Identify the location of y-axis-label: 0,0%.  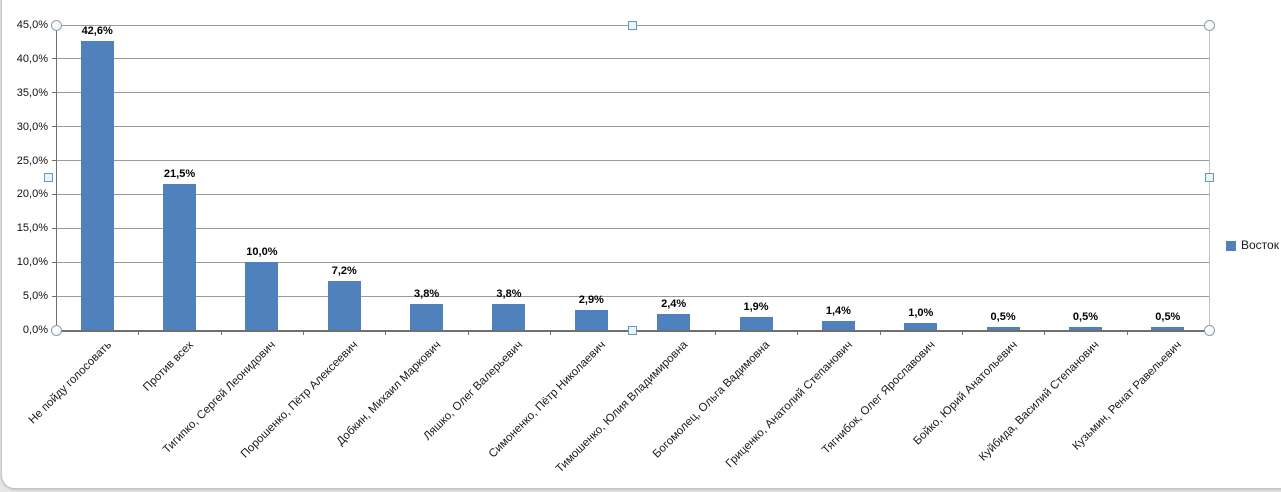
(35, 330).